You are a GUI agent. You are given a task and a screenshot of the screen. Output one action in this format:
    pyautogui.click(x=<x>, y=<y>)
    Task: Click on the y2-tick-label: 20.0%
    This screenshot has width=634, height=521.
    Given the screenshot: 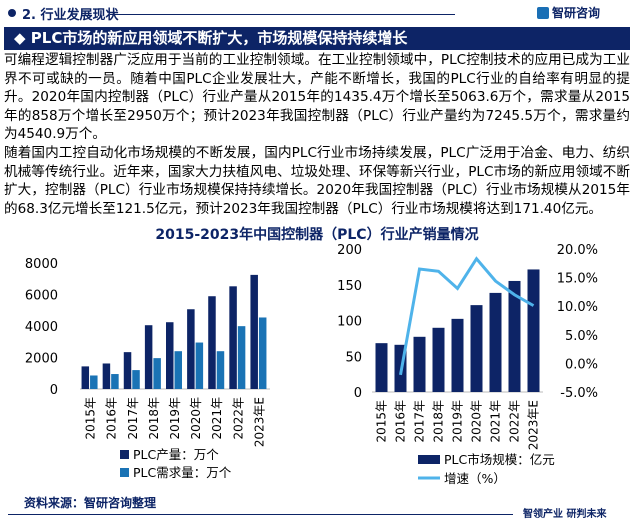 What is the action you would take?
    pyautogui.click(x=577, y=250)
    